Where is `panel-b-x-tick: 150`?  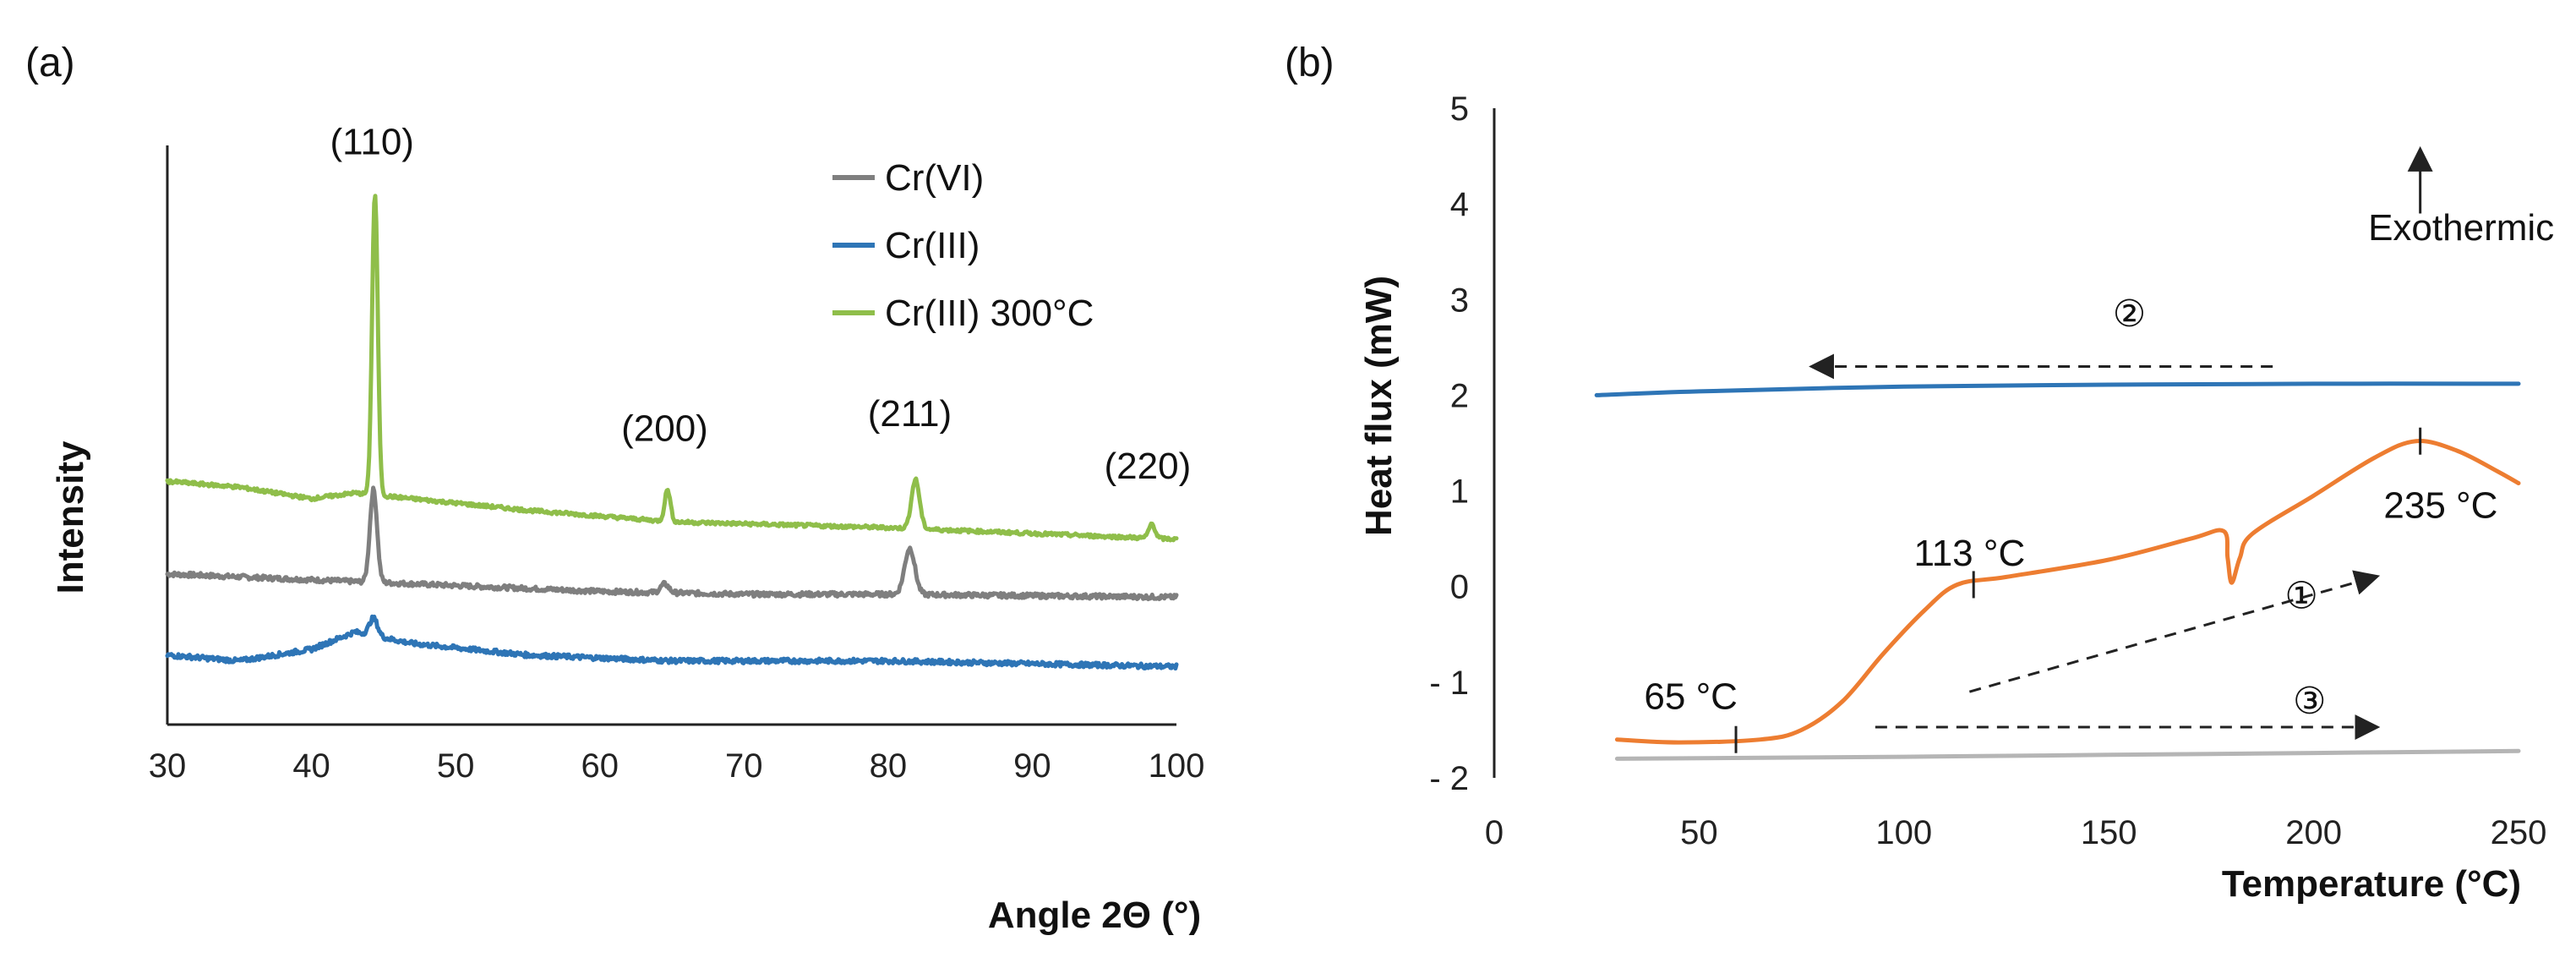
panel-b-x-tick: 150 is located at coordinates (2109, 832).